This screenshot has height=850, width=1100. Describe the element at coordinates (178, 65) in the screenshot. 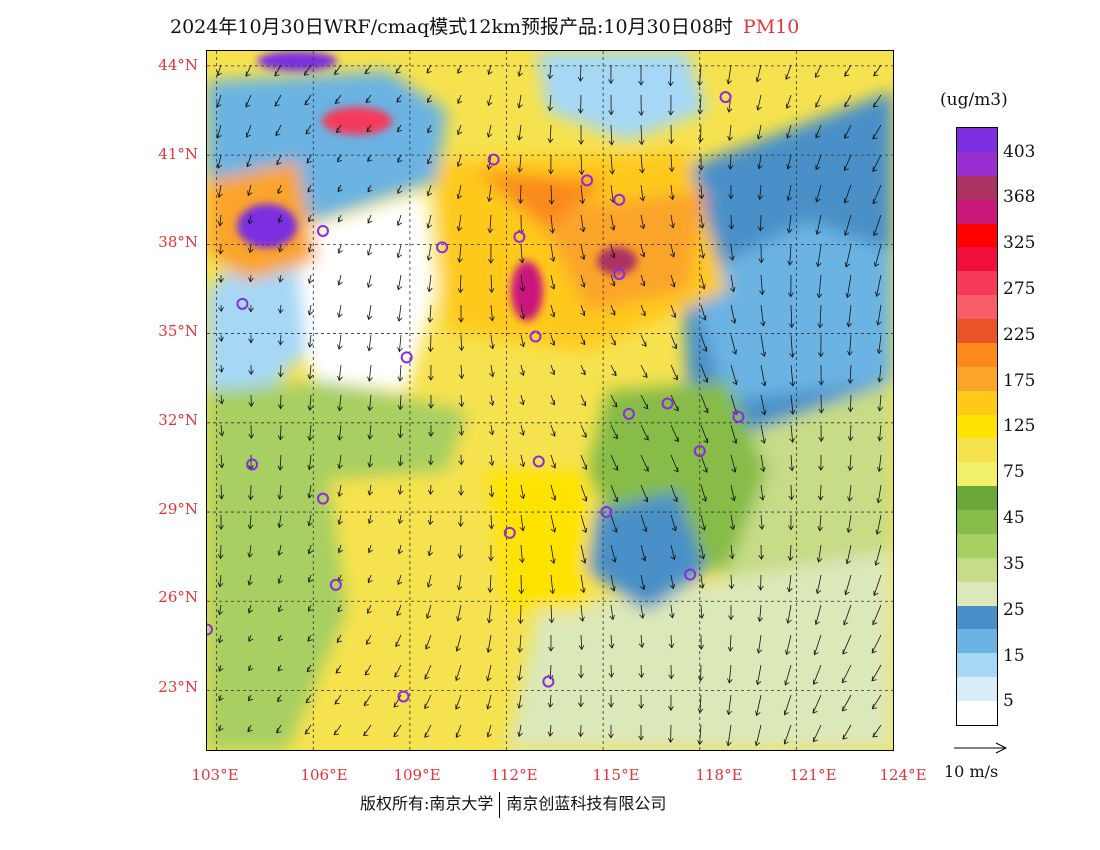

I see `lat-label-44: 44°N` at that location.